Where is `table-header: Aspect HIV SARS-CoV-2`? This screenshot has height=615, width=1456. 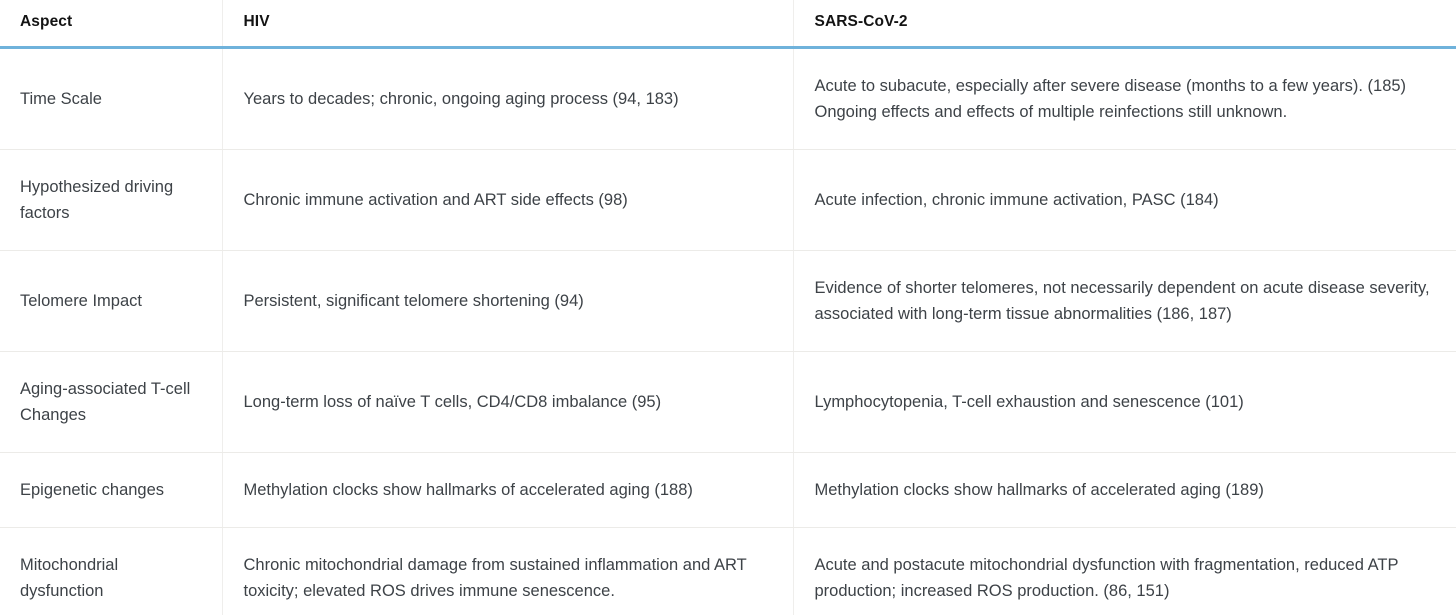
table-header: Aspect HIV SARS-CoV-2 is located at coordinates (728, 24).